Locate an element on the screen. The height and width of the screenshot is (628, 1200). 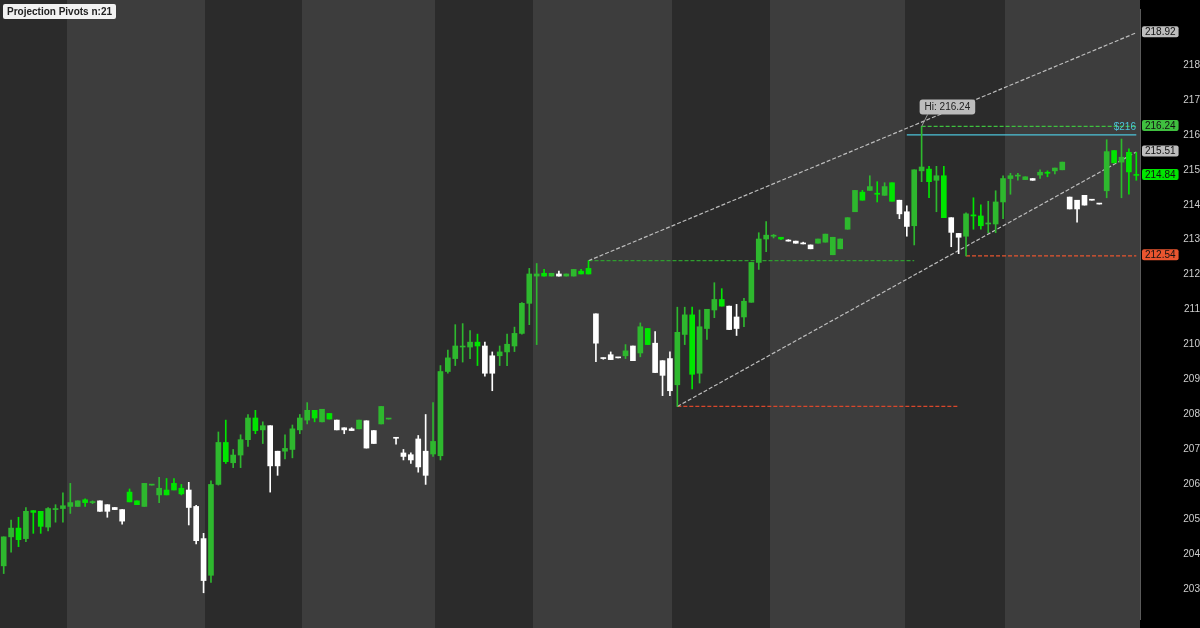
text: 214.84 is located at coordinates (1160, 174).